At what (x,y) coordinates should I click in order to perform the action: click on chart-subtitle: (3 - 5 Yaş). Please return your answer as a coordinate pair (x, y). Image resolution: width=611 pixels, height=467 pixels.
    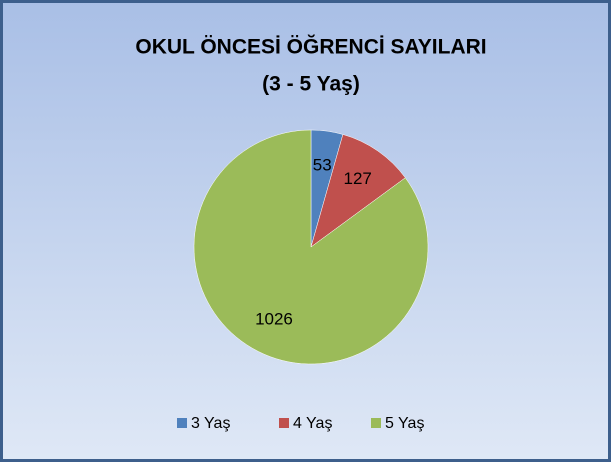
    Looking at the image, I should click on (311, 84).